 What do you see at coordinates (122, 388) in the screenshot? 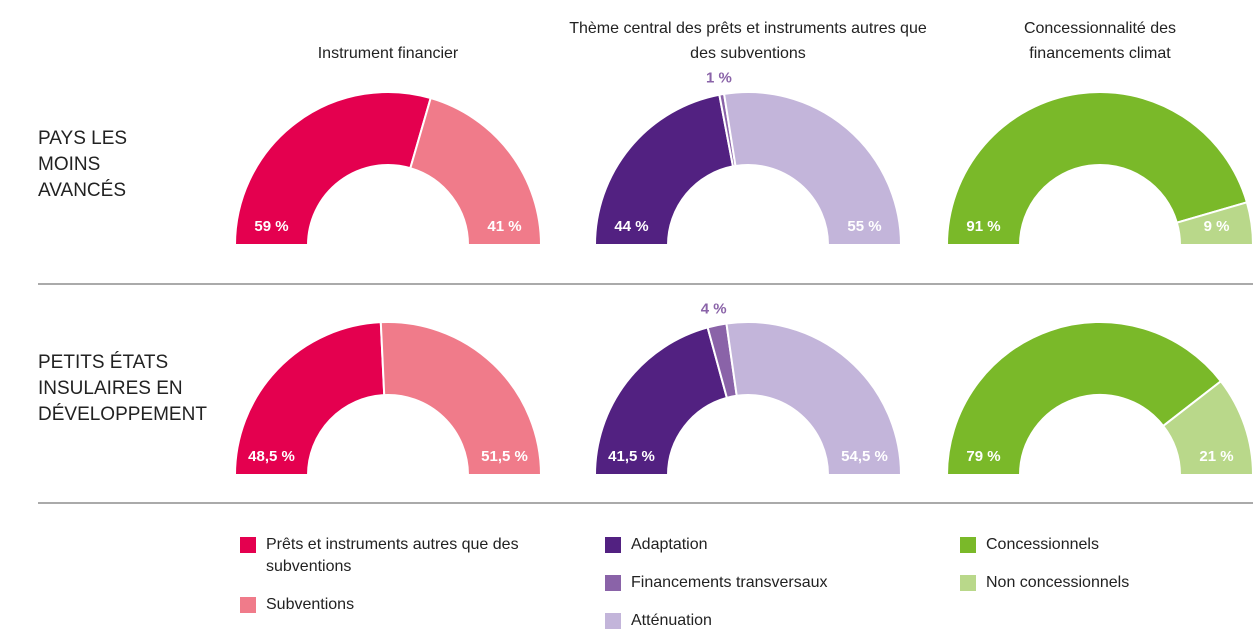
I see `row-label: PETITS ÉTATS INSULAIRES EN DÉVELOPPEMENT` at bounding box center [122, 388].